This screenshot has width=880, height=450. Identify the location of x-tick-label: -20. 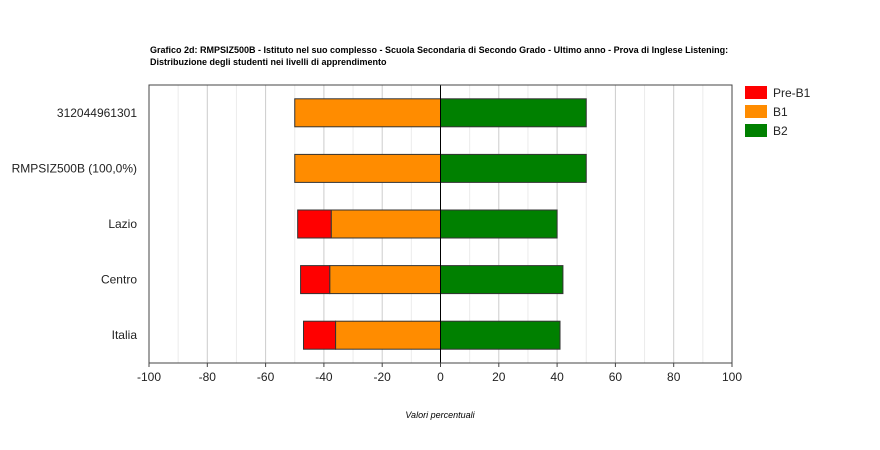
(383, 377).